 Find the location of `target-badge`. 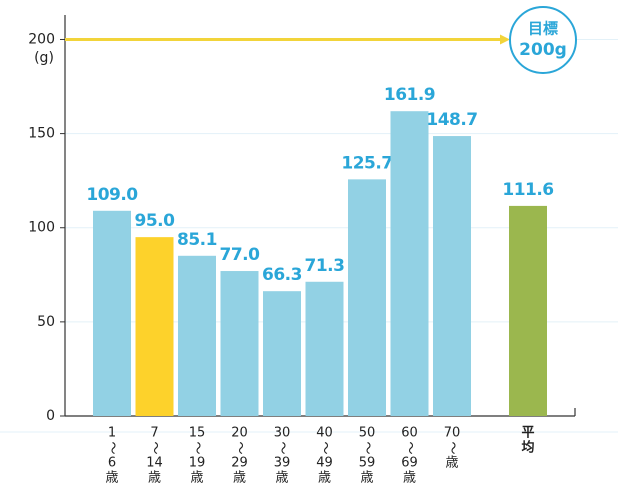

target-badge is located at coordinates (543, 40).